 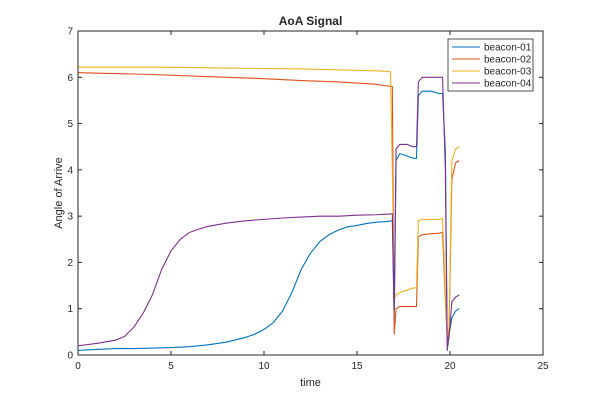 I want to click on legend-label-beacon-01: beacon-01, so click(x=508, y=48).